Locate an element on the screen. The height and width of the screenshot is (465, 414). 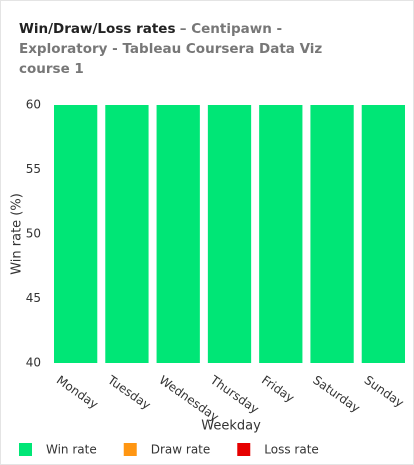
x-tick-label: Friday is located at coordinates (278, 389).